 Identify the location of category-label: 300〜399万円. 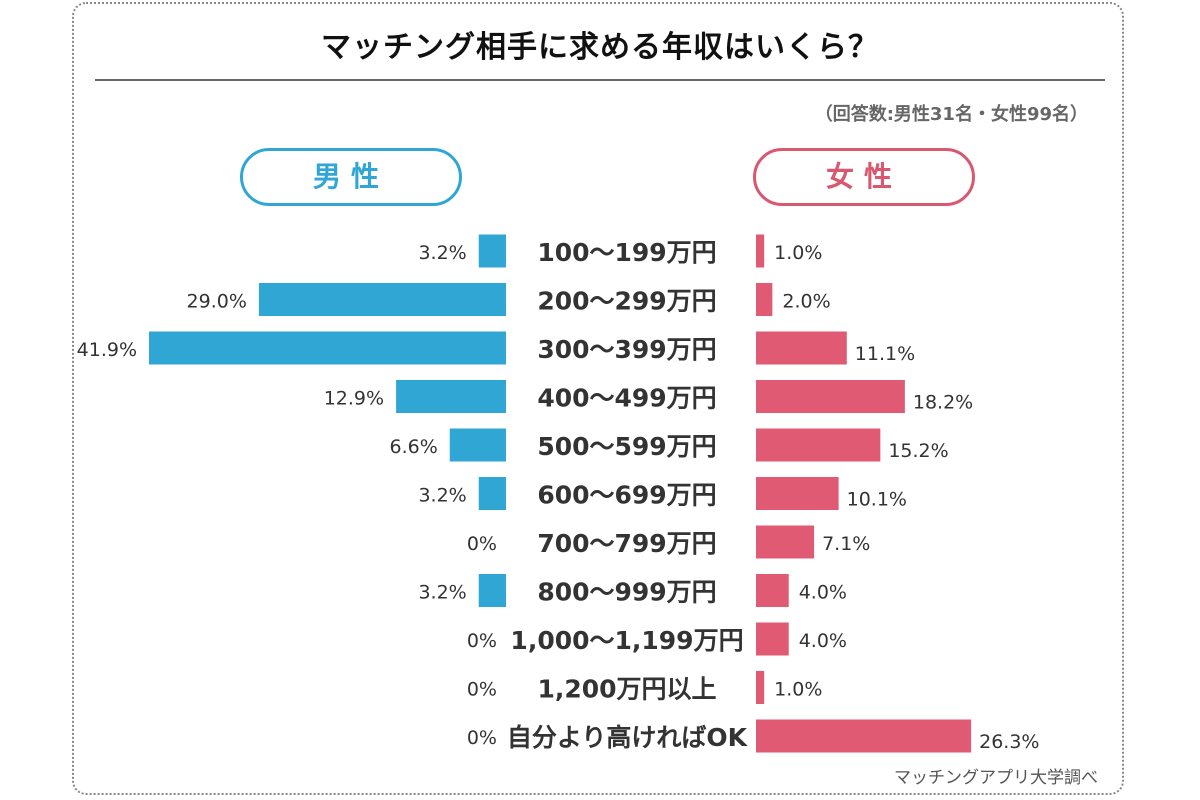
(626, 349).